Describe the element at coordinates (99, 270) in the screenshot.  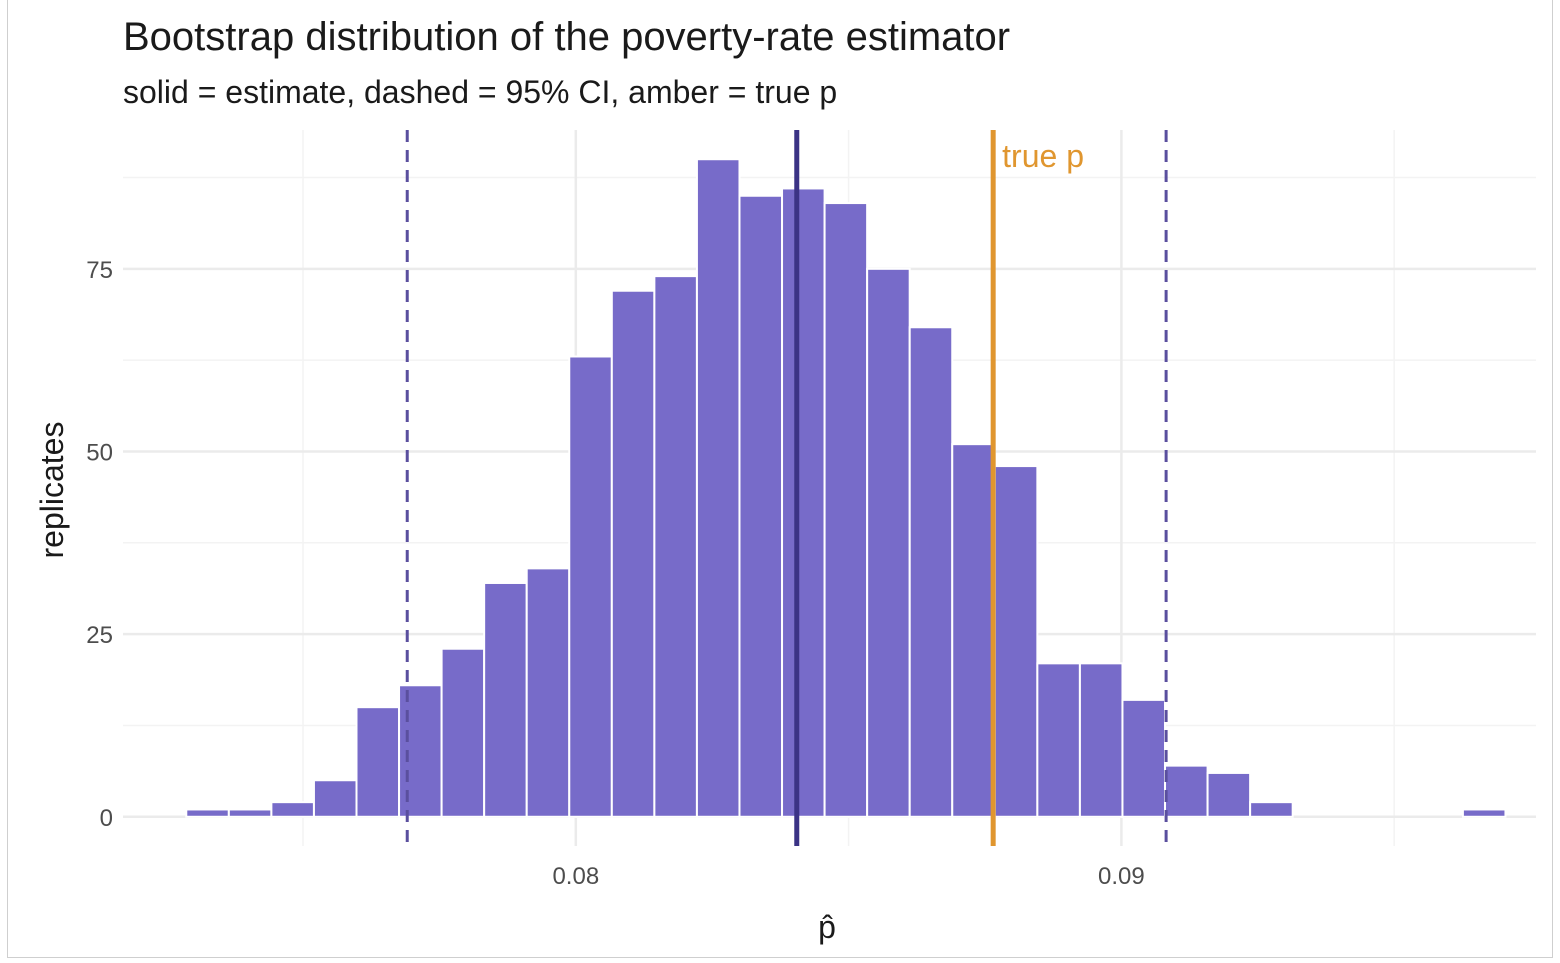
I see `y-tick-label: 75` at that location.